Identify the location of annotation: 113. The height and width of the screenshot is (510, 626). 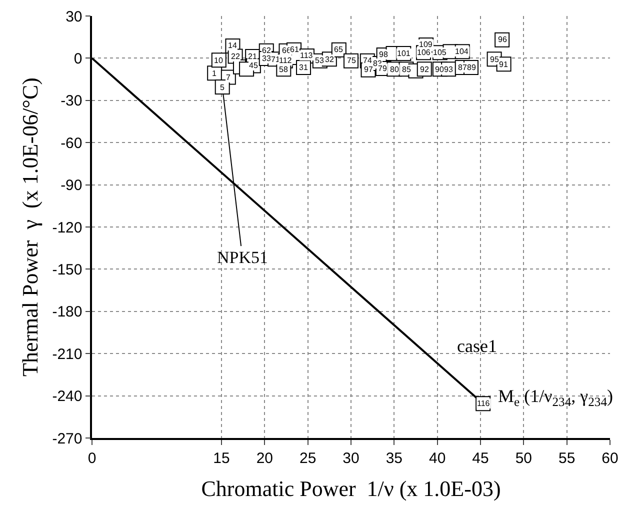
(307, 55).